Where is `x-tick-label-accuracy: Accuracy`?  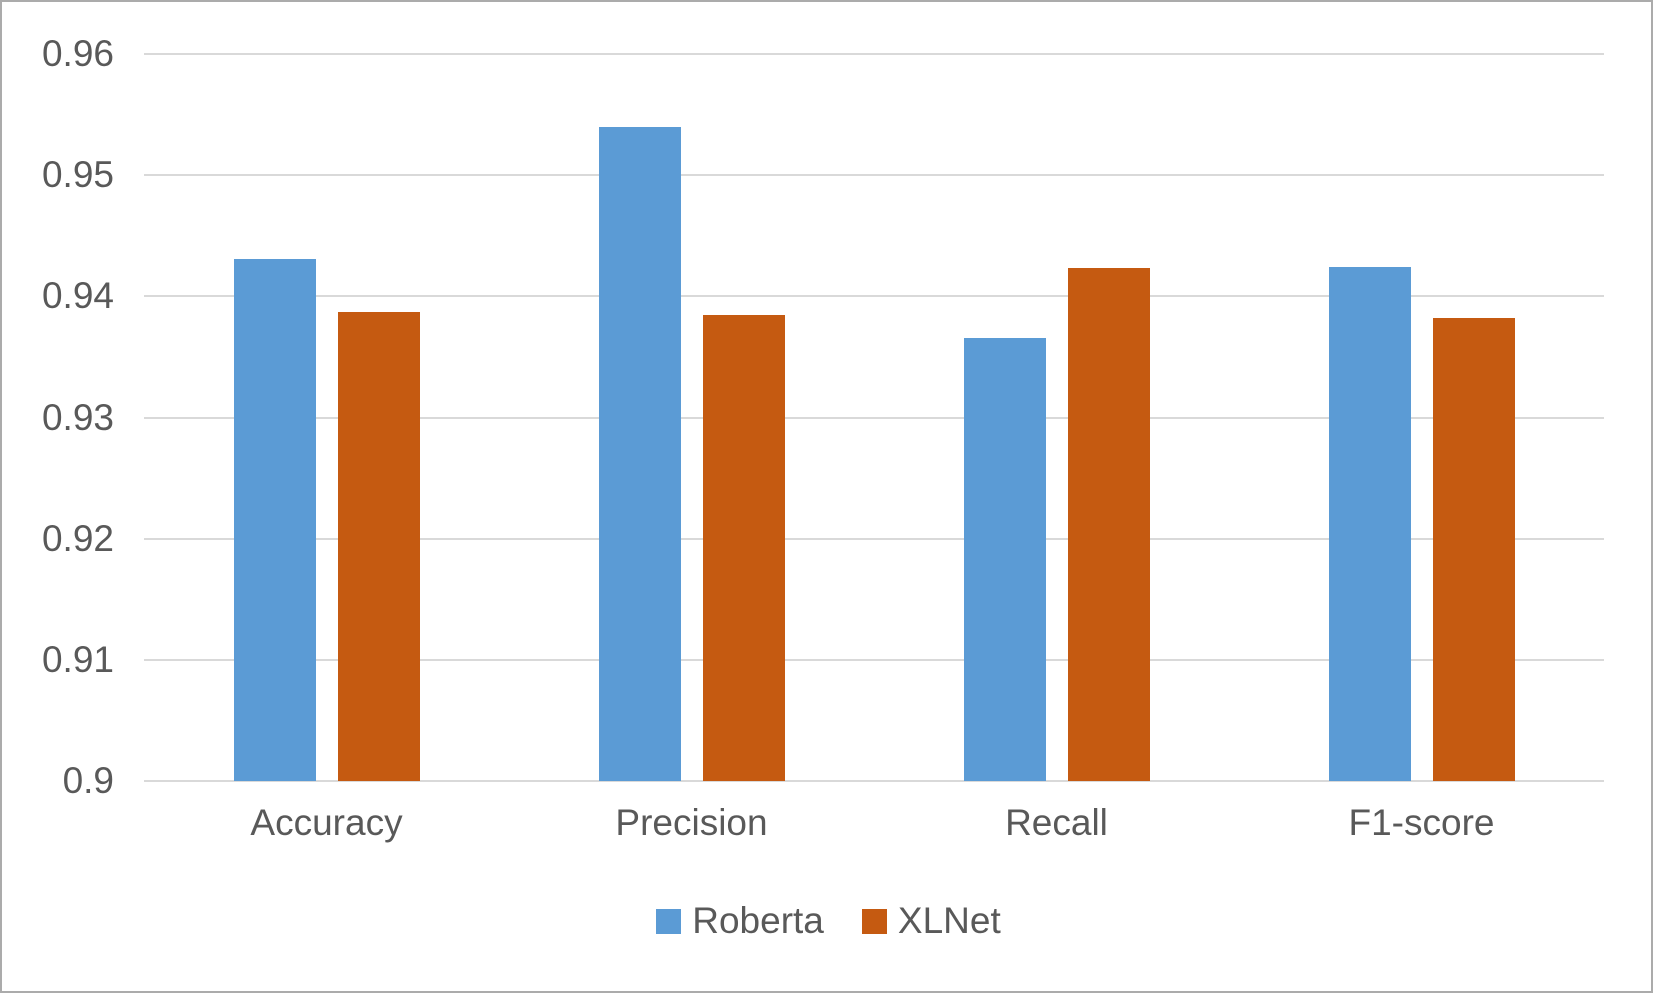 x-tick-label-accuracy: Accuracy is located at coordinates (326, 822).